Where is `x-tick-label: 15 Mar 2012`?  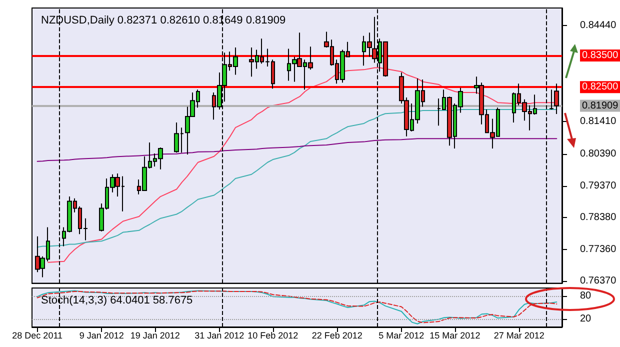 x-tick-label: 15 Mar 2012 is located at coordinates (455, 335).